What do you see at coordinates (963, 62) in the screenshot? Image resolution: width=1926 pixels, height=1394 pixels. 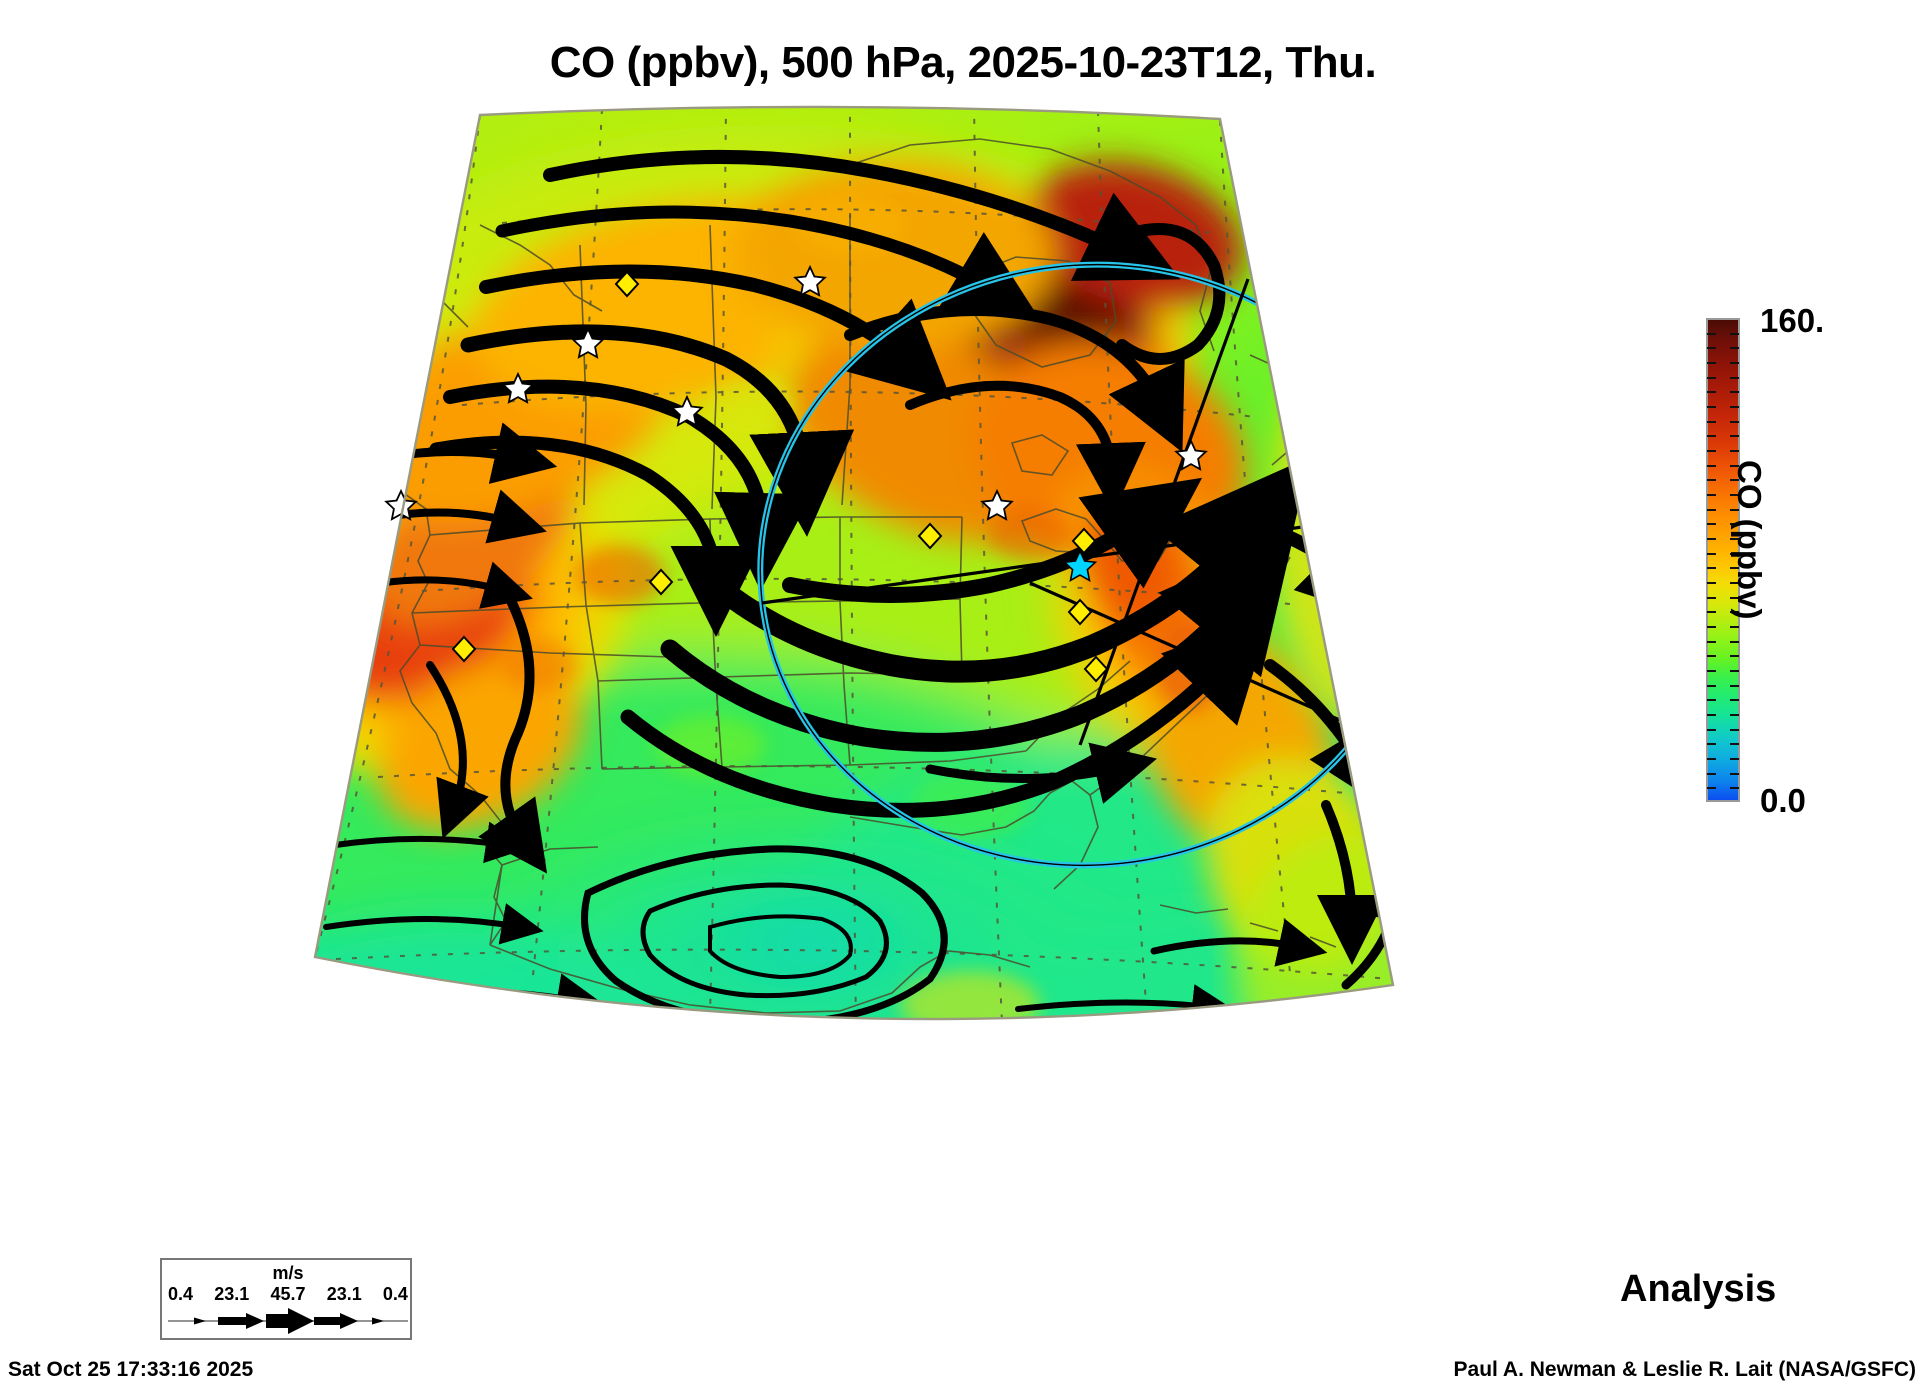 I see `page-title: CO (ppbv), 500 hPa, 2025-10-23T12, Thu.` at bounding box center [963, 62].